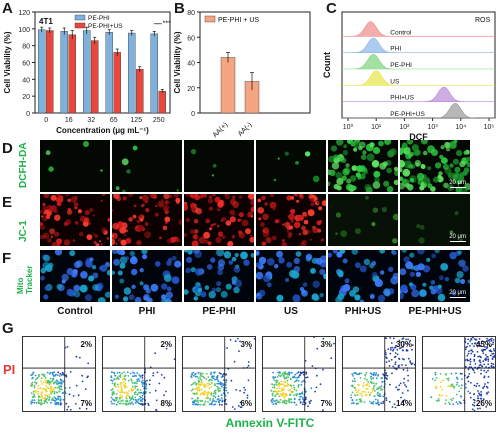 The width and height of the screenshot is (500, 434). I want to click on panel-letter-d: D, so click(7, 148).